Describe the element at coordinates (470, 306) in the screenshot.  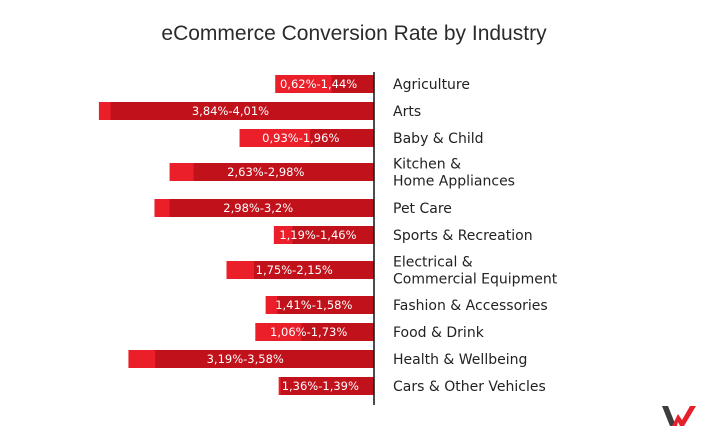
I see `category-label: Fashion & Accessories` at that location.